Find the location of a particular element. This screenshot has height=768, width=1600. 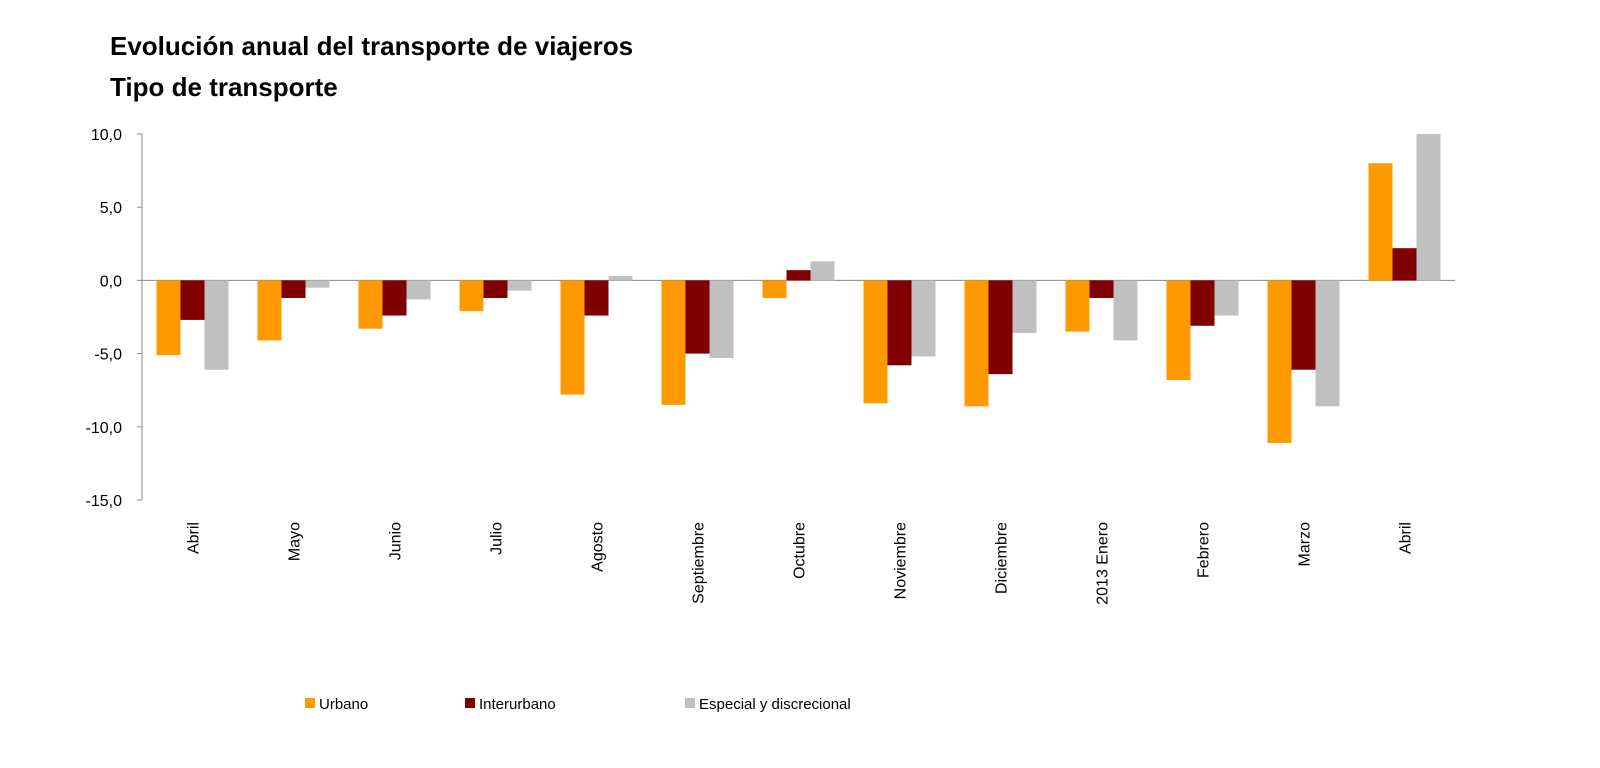

y-tick-label: 10,0 is located at coordinates (106, 135).